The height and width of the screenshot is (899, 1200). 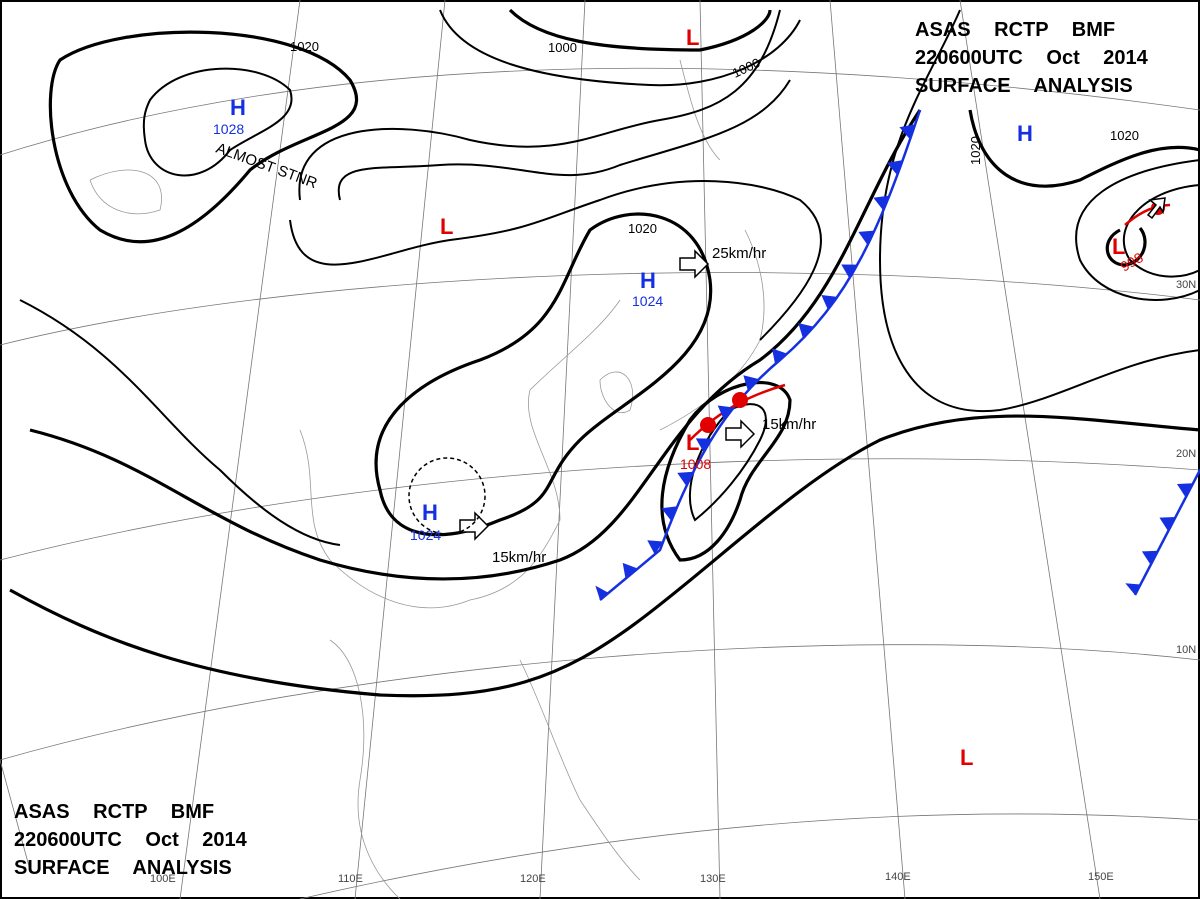 I want to click on high-dashed-circle, so click(x=447, y=496).